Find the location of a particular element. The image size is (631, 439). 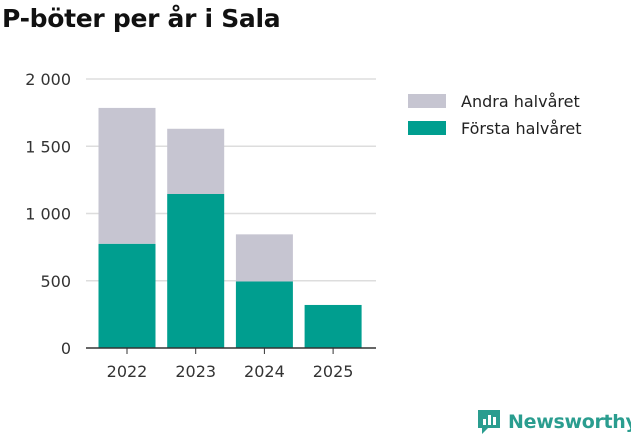

newsworthy-brand: Newsworthy is located at coordinates (553, 422).